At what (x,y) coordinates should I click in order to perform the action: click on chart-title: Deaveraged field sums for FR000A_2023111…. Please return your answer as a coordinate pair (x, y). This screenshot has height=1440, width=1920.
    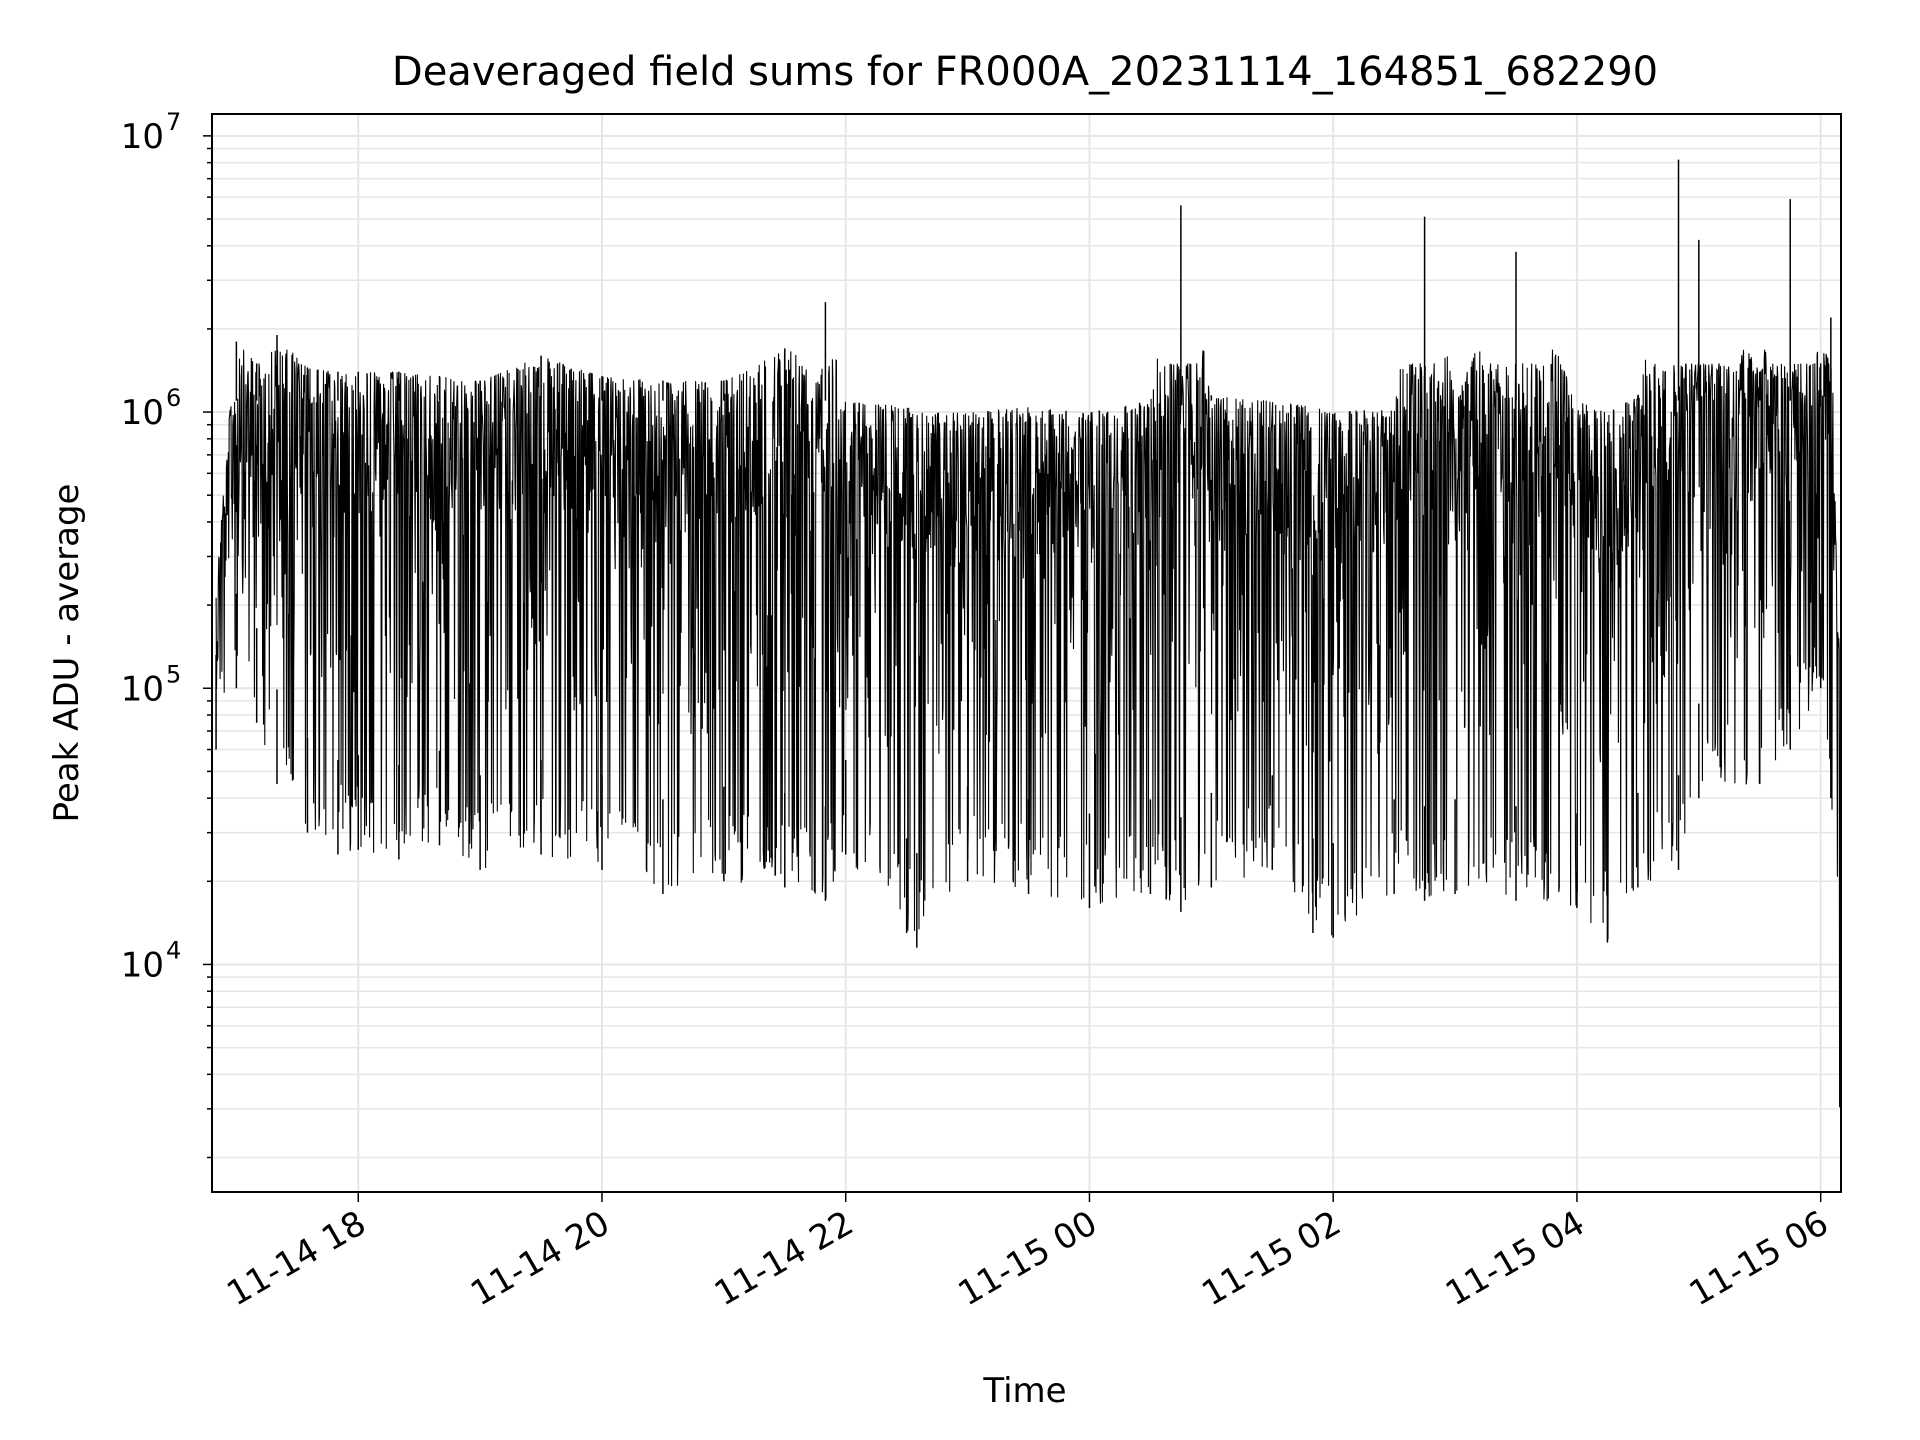
    Looking at the image, I should click on (1025, 72).